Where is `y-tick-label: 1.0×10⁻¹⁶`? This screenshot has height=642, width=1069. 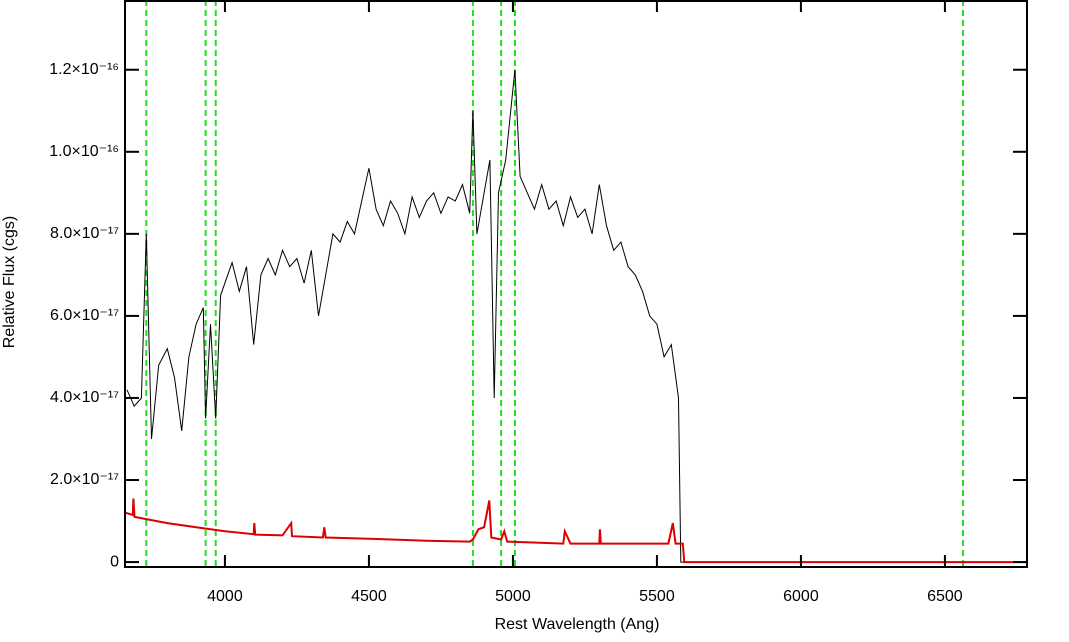
y-tick-label: 1.0×10⁻¹⁶ is located at coordinates (84, 151).